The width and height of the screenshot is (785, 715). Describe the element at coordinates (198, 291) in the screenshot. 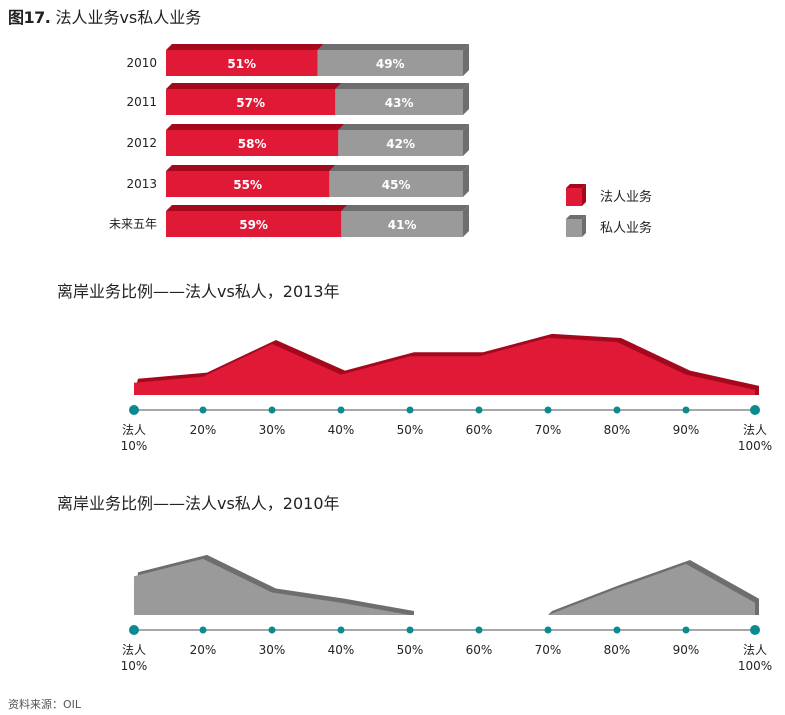

I see `area-chart-2013-title: 离岸业务比例——法人vs私人，2013年` at that location.